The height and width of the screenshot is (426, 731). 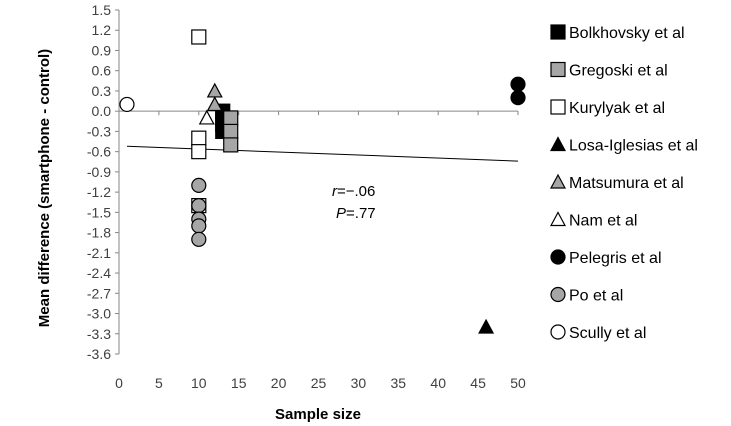 I want to click on legend-label: Bolkhovsky et al, so click(x=627, y=33).